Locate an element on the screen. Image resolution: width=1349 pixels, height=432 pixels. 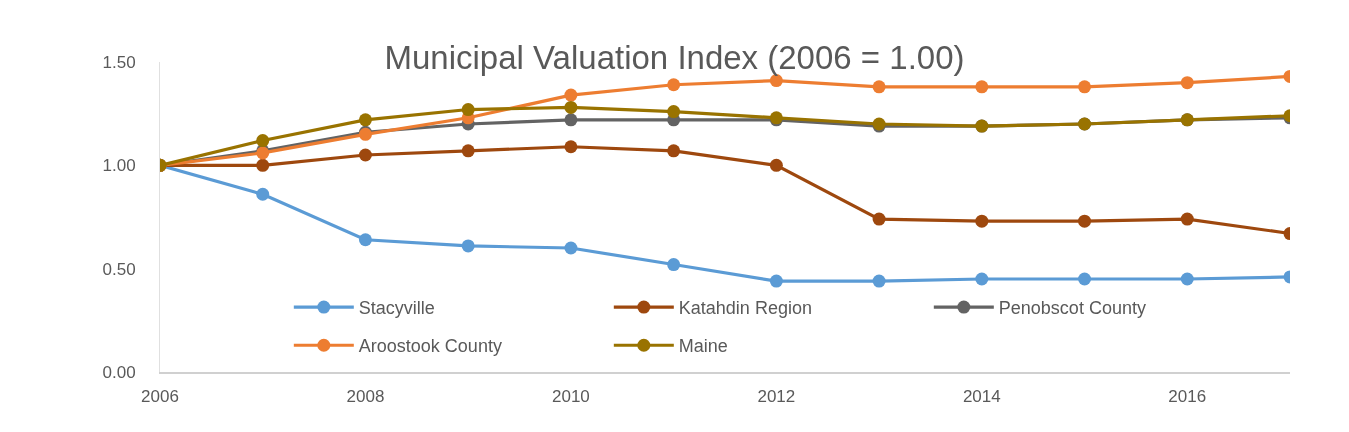
x-tick-label: 2014 is located at coordinates (981, 397).